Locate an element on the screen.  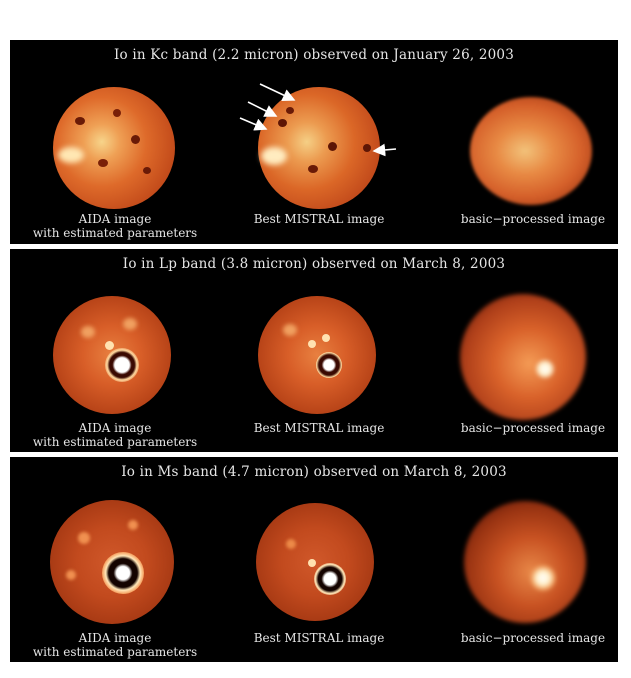
io-disk-aida-kc is located at coordinates (114, 148).